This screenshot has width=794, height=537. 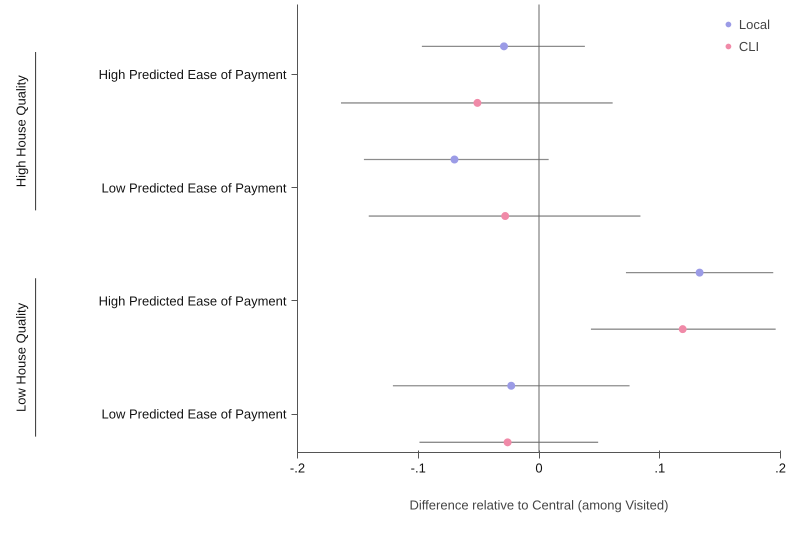 What do you see at coordinates (780, 468) in the screenshot?
I see `x-tick-label: .2` at bounding box center [780, 468].